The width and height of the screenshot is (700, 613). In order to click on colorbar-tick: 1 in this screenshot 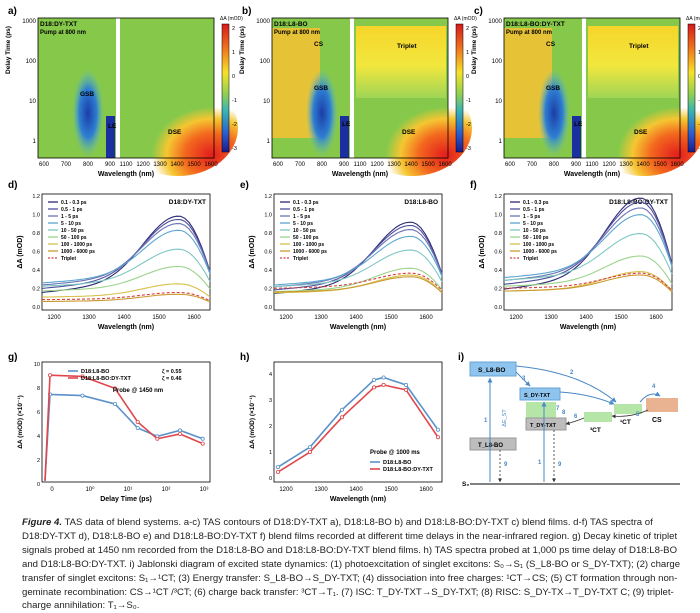, I will do `click(699, 53)`.